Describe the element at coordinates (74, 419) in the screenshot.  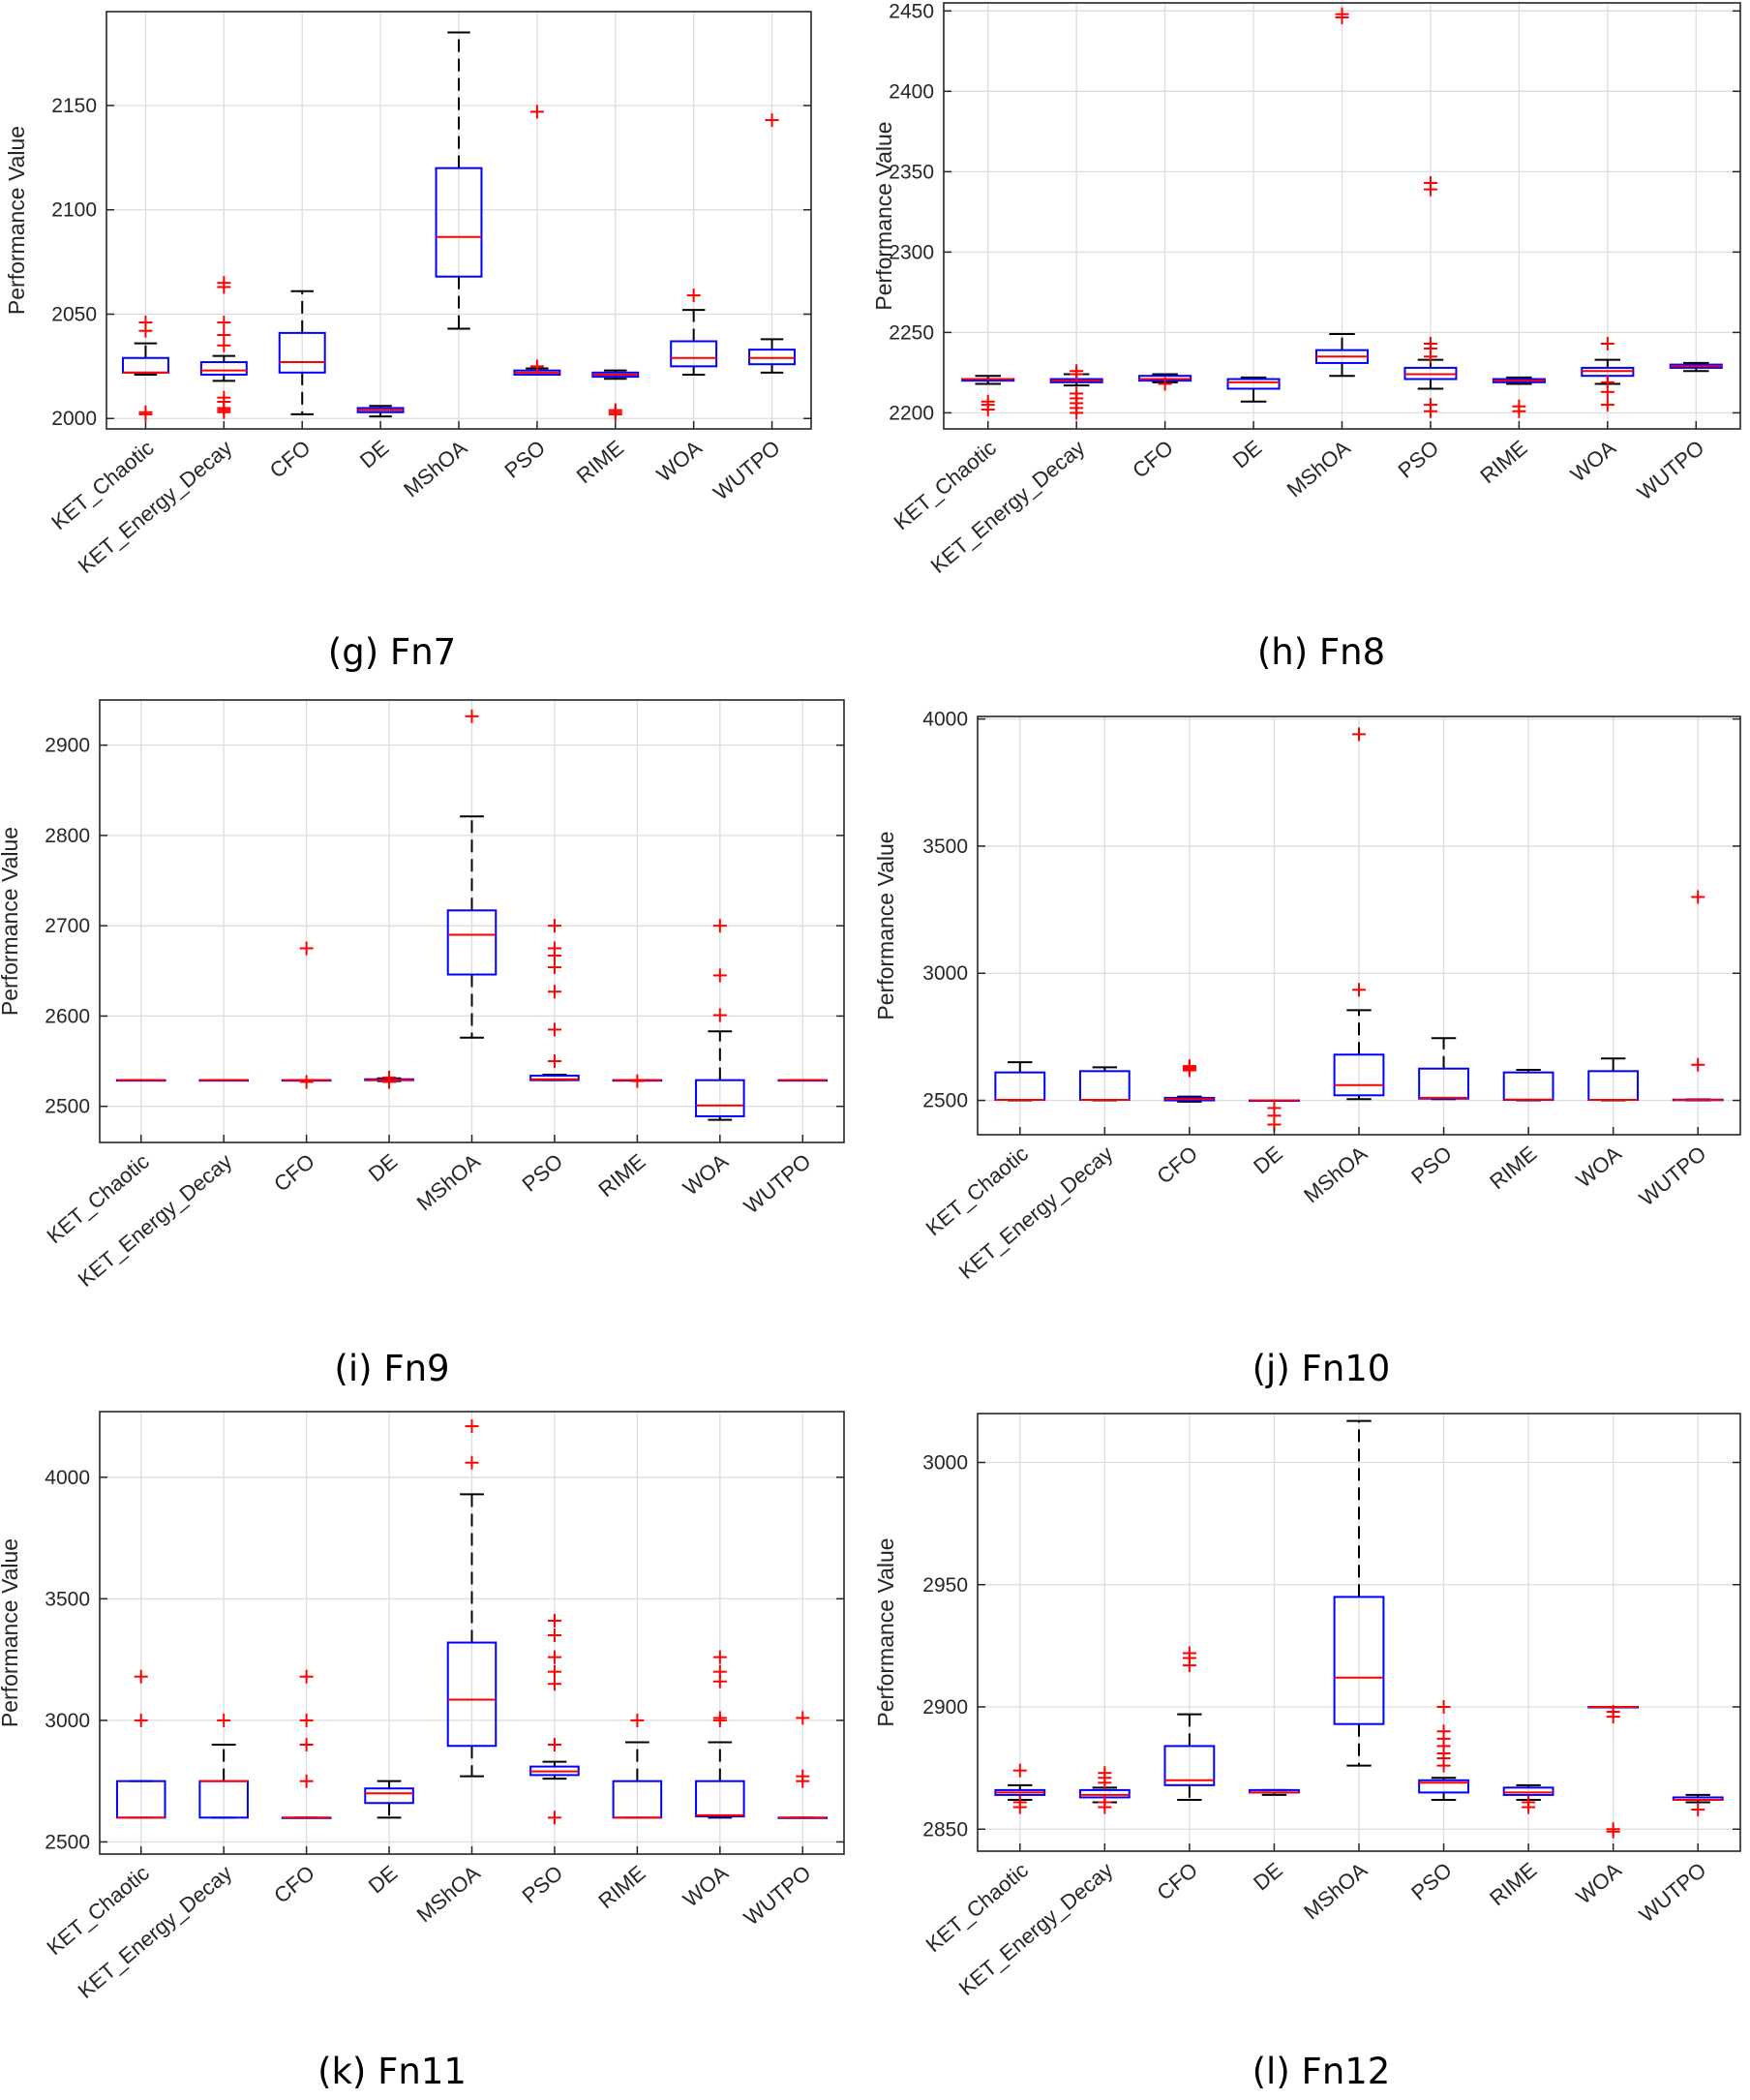
I see `y-tick-label: 2000` at that location.